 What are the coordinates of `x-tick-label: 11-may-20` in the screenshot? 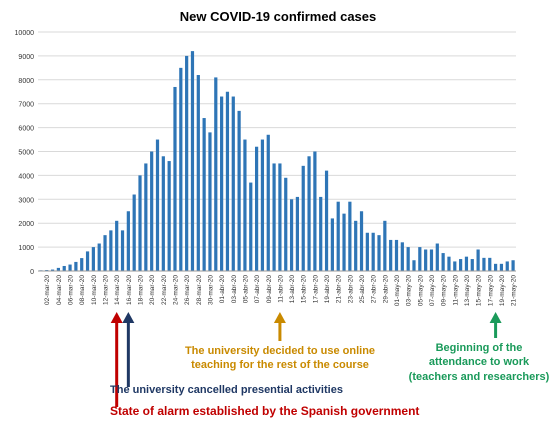 It's located at (455, 290).